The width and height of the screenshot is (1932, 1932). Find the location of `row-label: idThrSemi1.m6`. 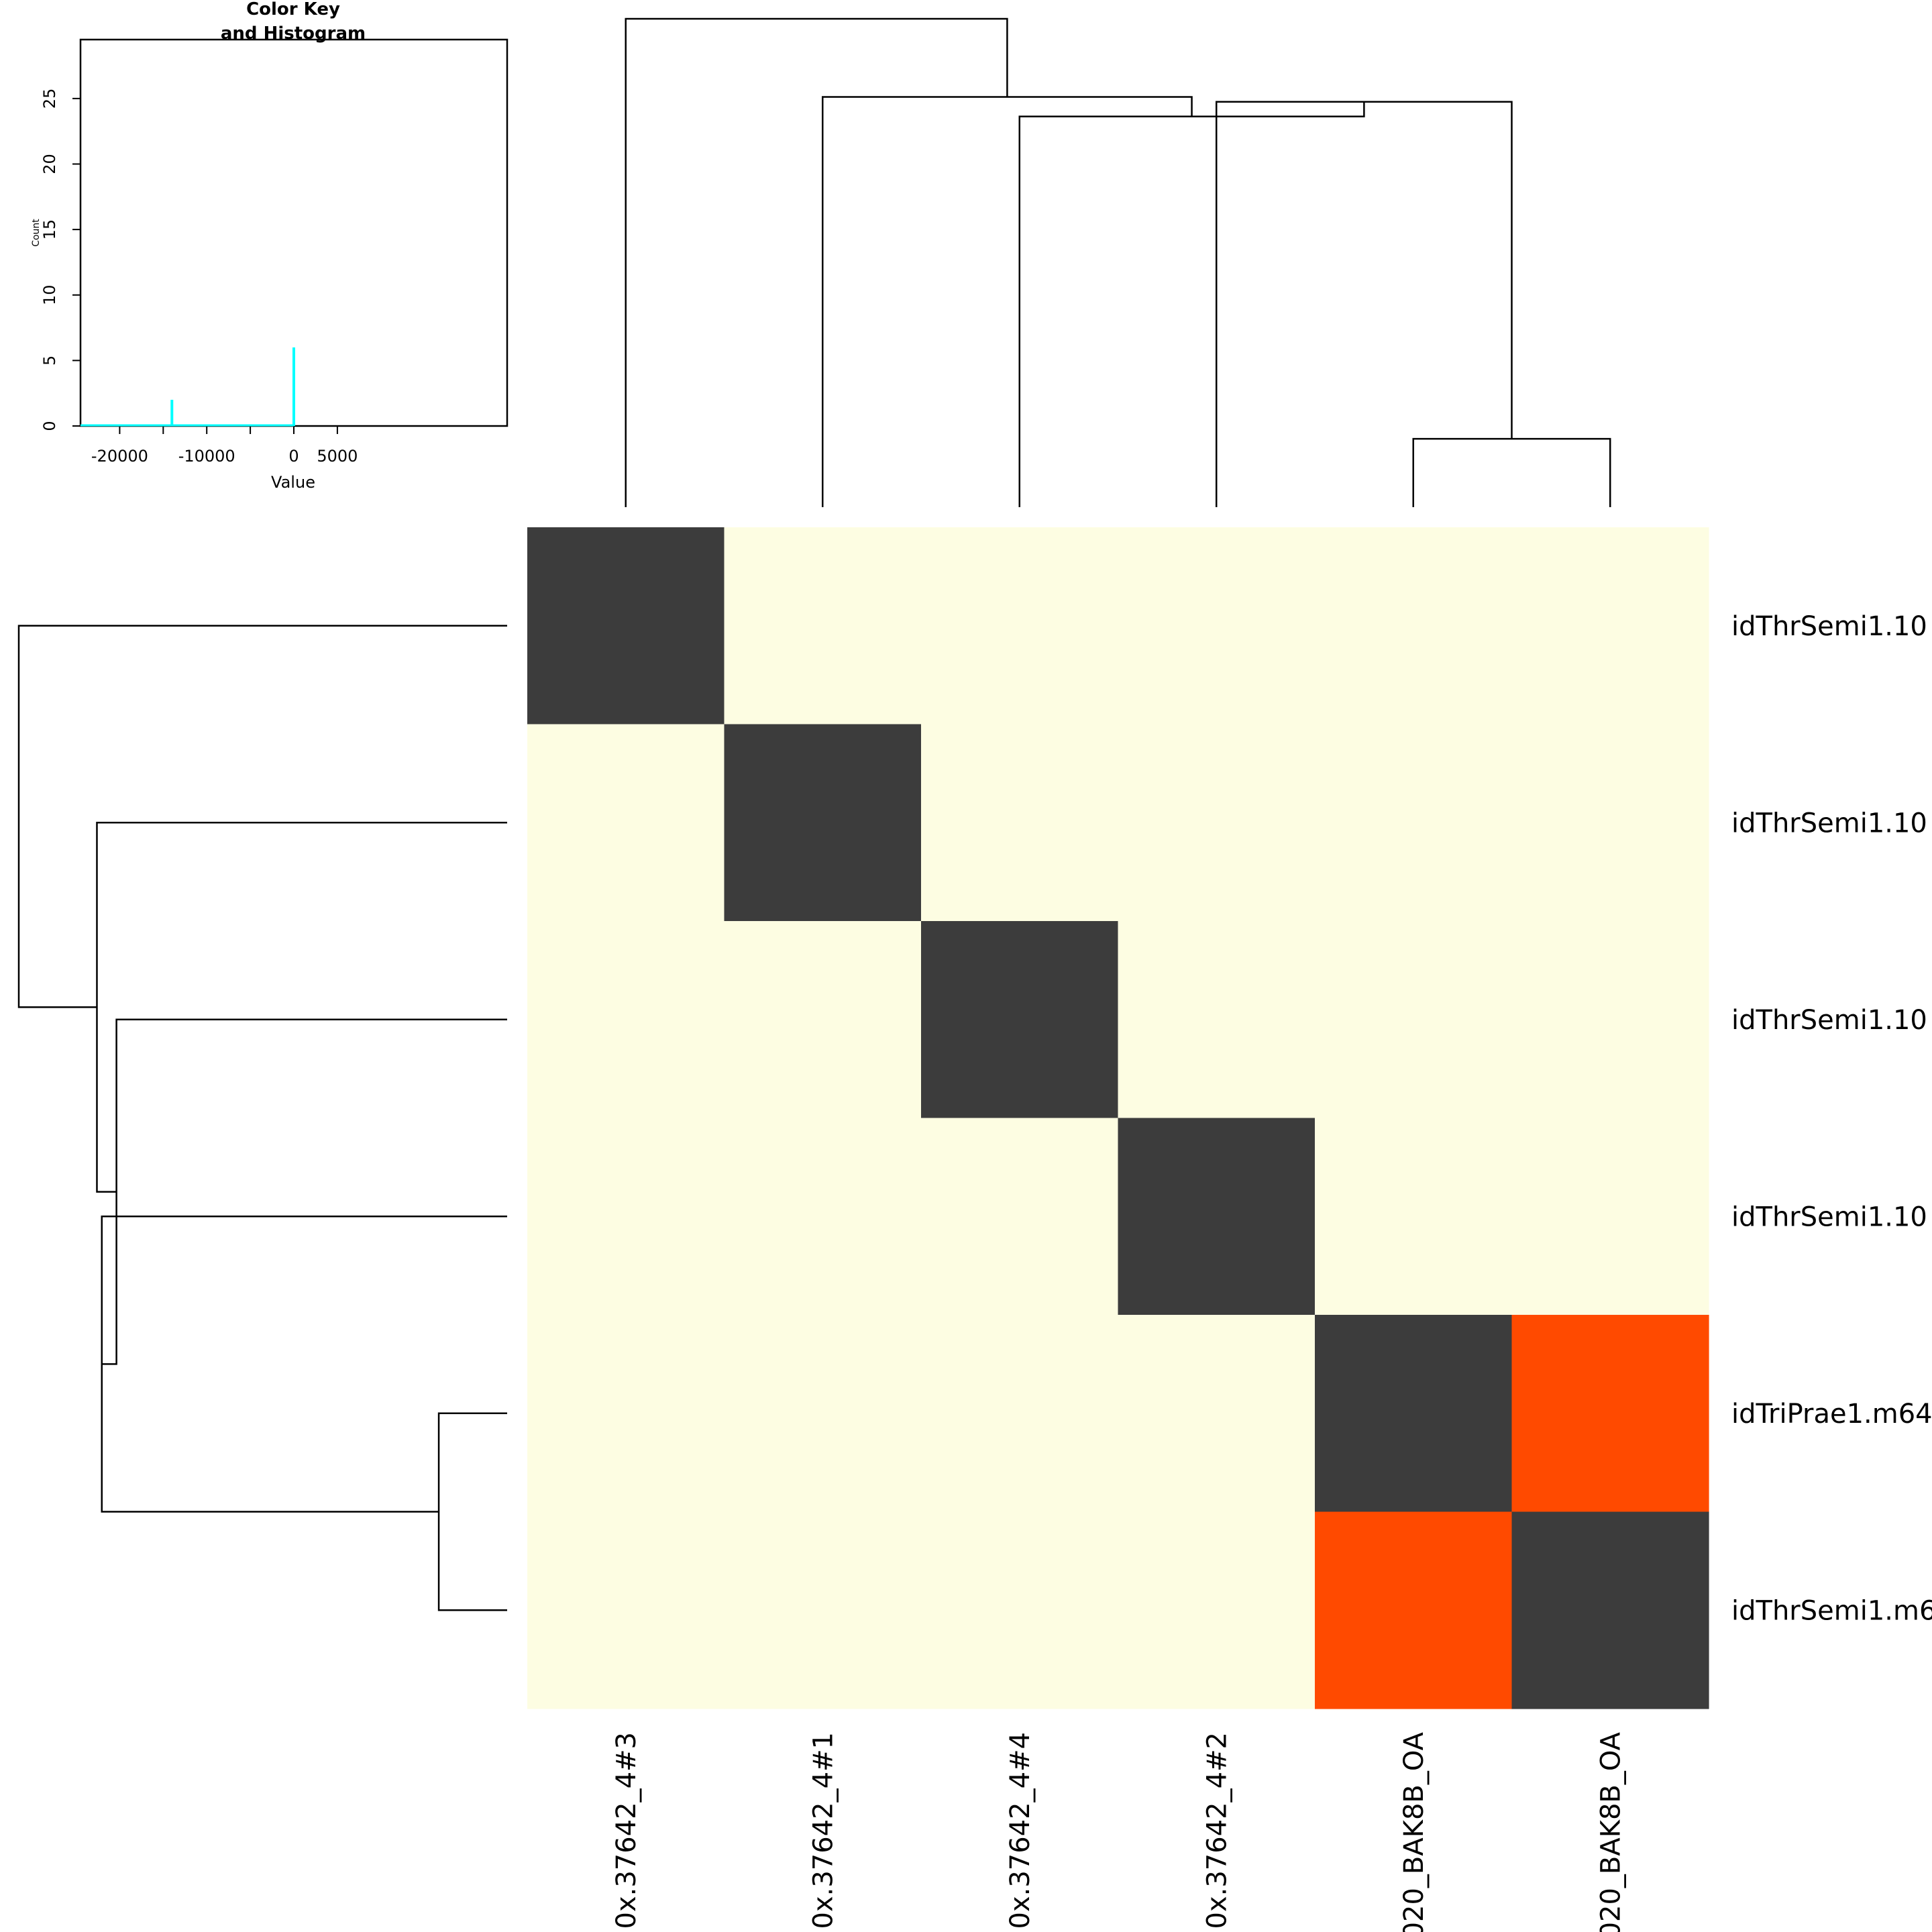

row-label: idThrSemi1.m6 is located at coordinates (1831, 1610).